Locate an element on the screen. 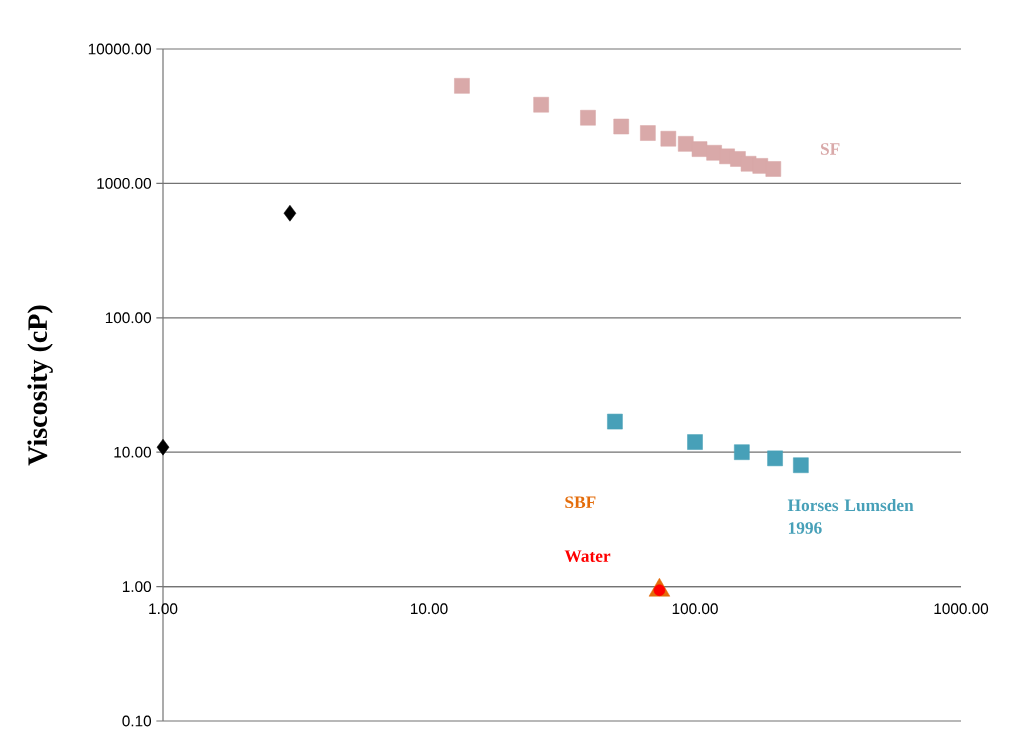  y-tick-label: 1.00 is located at coordinates (137, 587).